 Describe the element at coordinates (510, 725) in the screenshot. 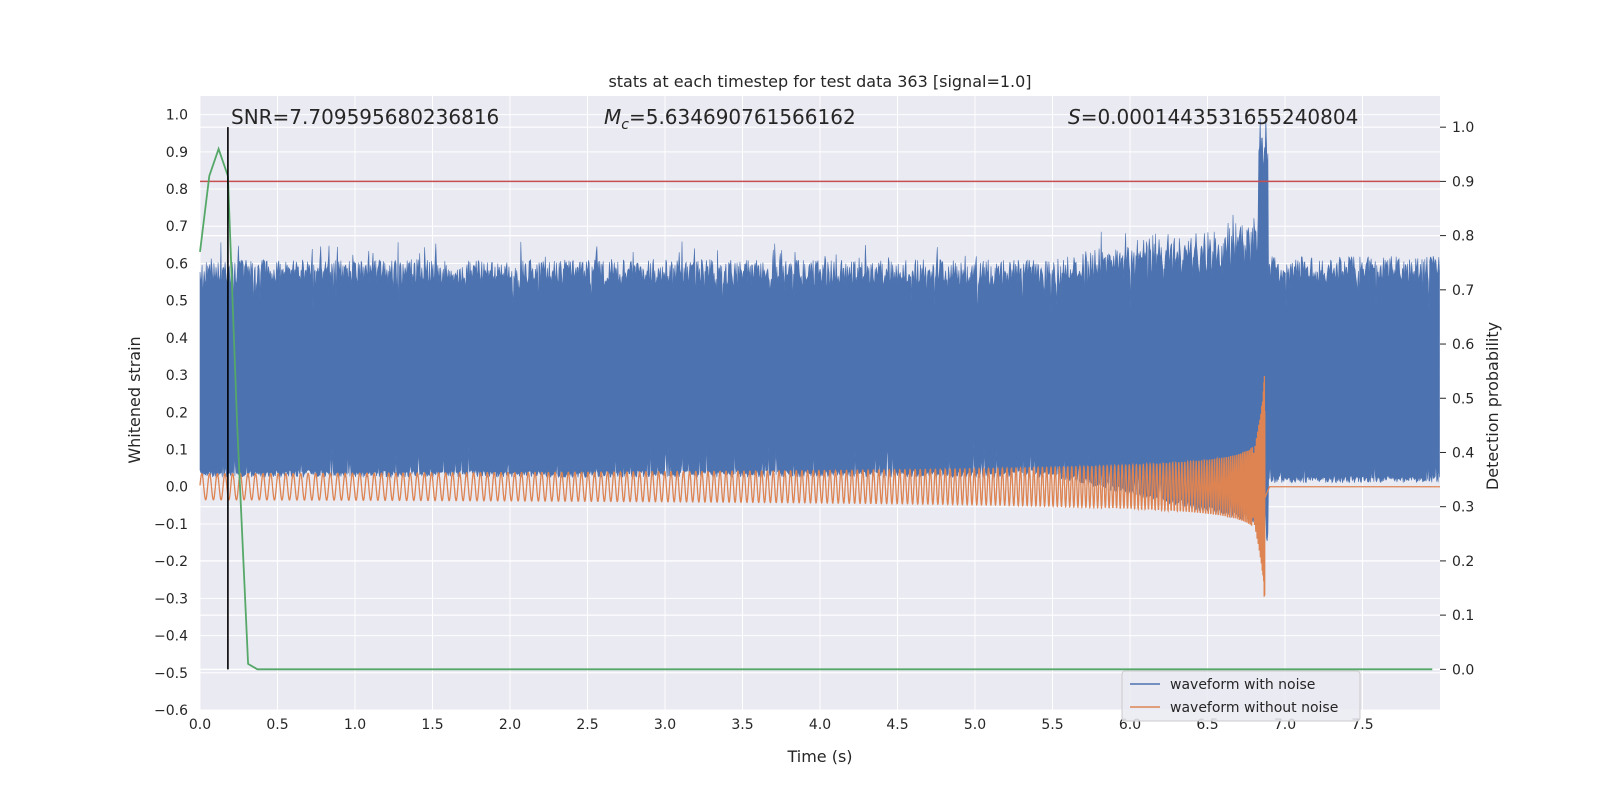

I see `x-tick-label: 2.0` at that location.